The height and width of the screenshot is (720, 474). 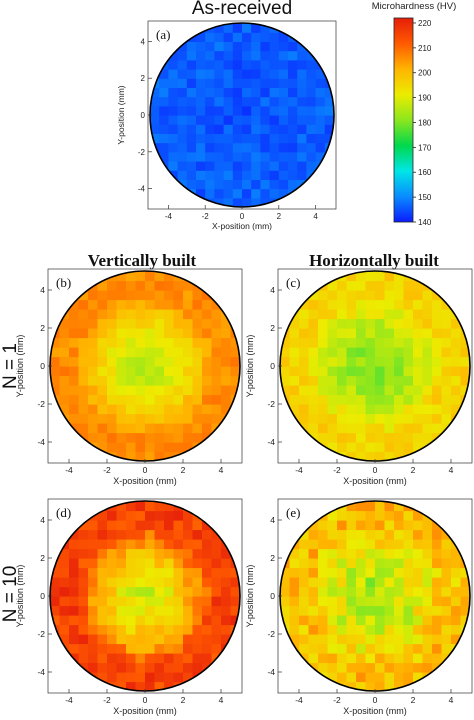 I want to click on colorbar-bar, so click(x=403, y=120).